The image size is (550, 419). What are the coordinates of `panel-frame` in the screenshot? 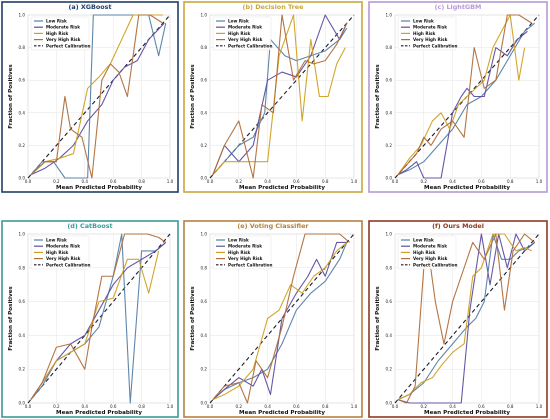 It's located at (273, 97).